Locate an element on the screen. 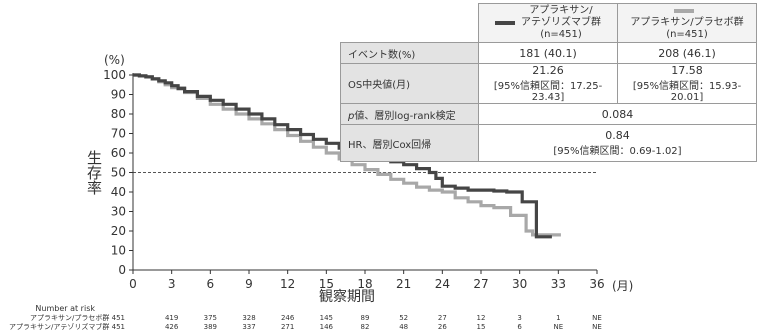 Image resolution: width=770 pixels, height=333 pixels. risk-value: 3 is located at coordinates (519, 318).